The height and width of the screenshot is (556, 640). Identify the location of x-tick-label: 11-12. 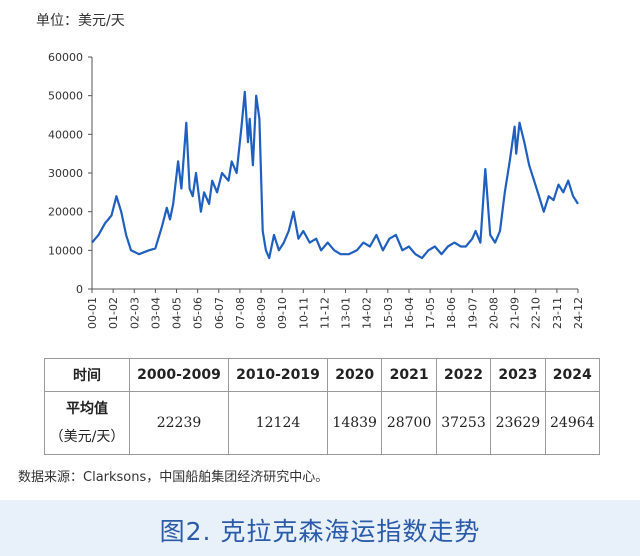
(324, 313).